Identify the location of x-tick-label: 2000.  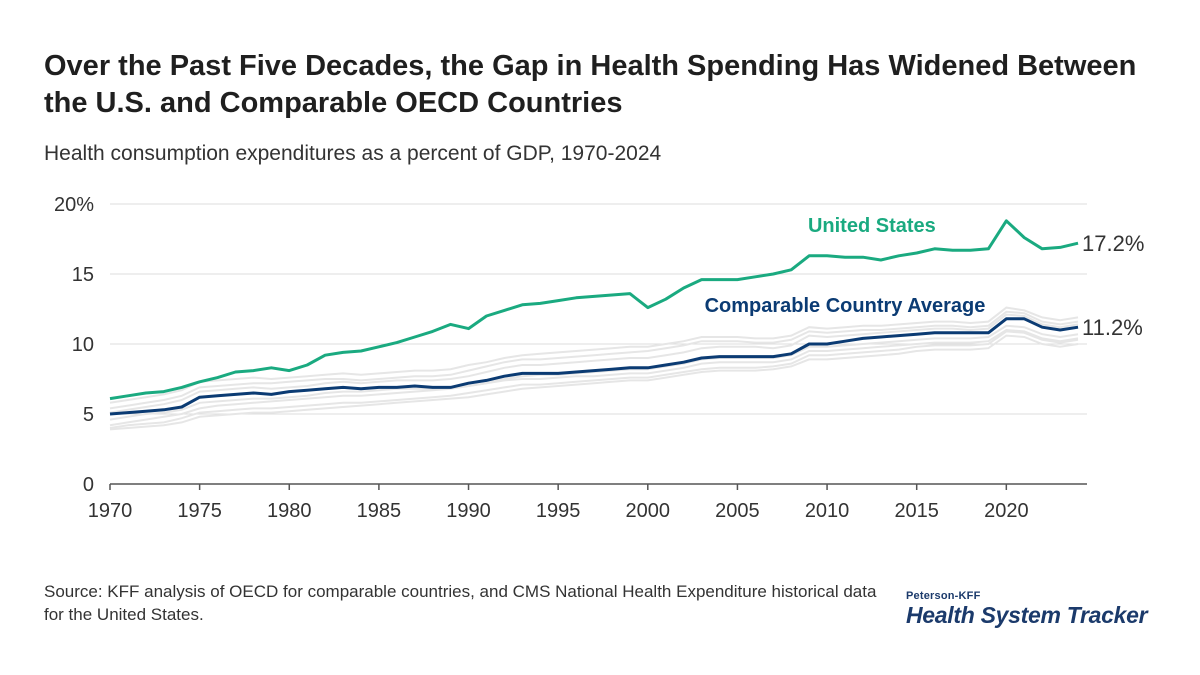
(648, 511).